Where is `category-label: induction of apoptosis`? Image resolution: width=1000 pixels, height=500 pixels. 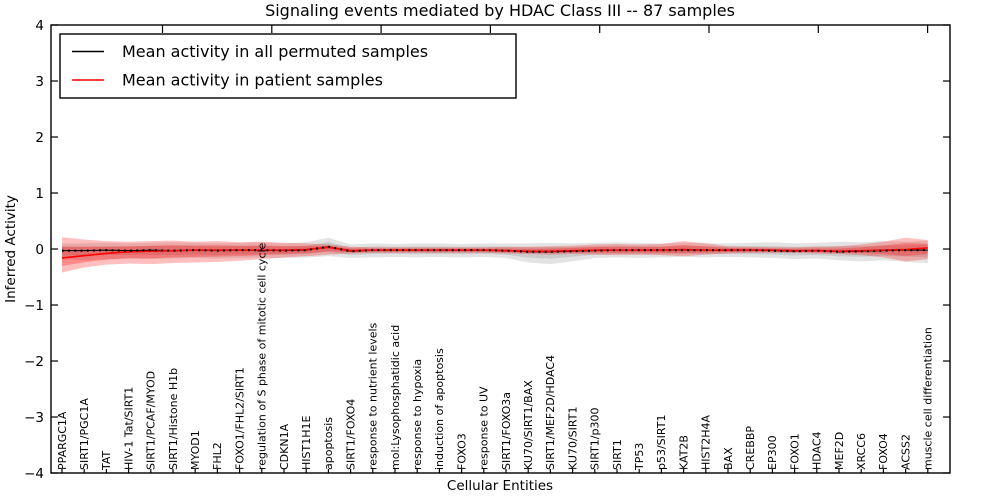 category-label: induction of apoptosis is located at coordinates (439, 409).